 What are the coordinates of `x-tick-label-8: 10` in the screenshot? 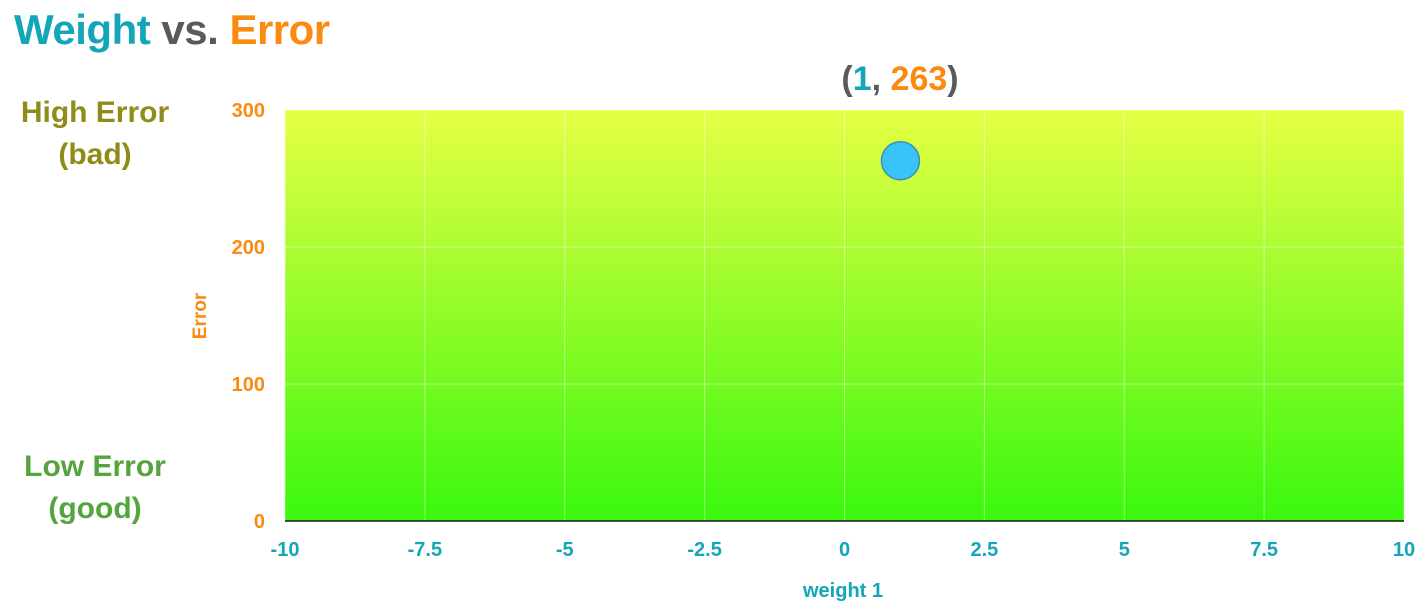 It's located at (1404, 550).